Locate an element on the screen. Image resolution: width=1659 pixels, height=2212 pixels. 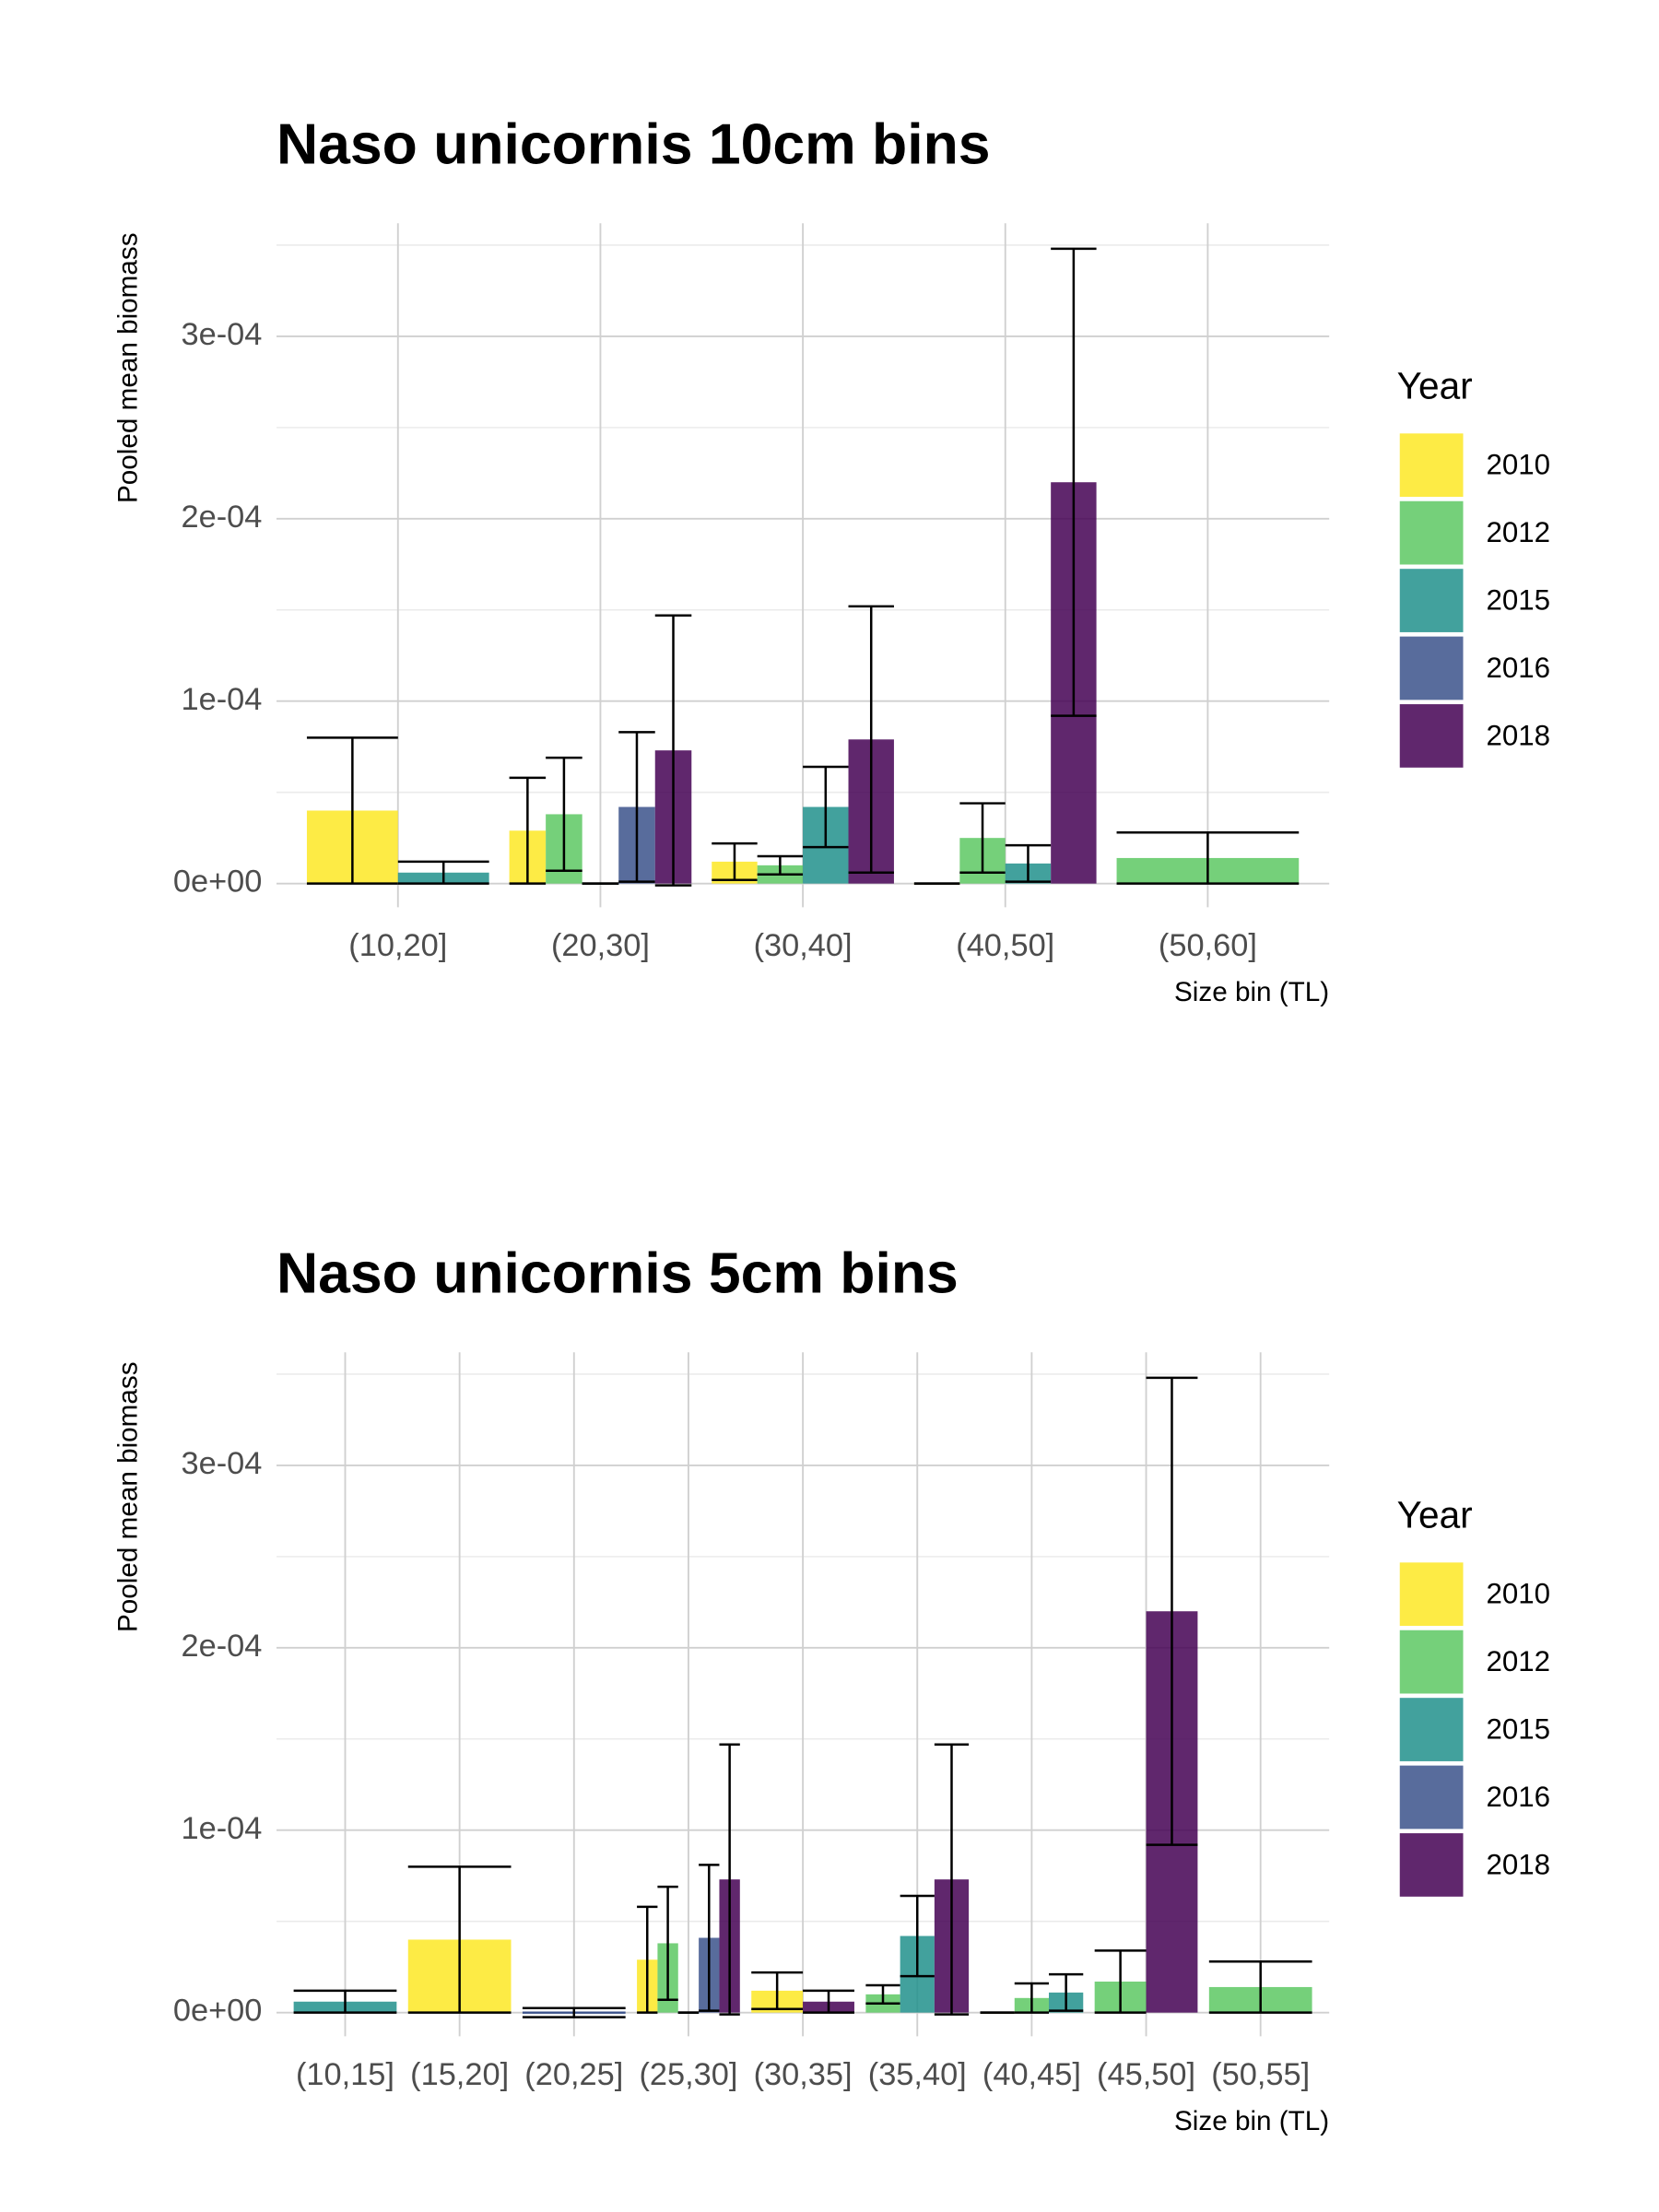
x-tick-label: (35,40] is located at coordinates (917, 2074).